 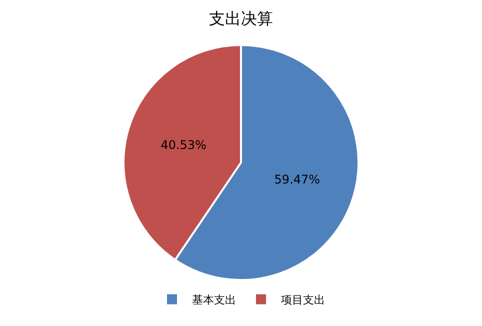 What do you see at coordinates (183, 145) in the screenshot?
I see `data-label: 40.53%` at bounding box center [183, 145].